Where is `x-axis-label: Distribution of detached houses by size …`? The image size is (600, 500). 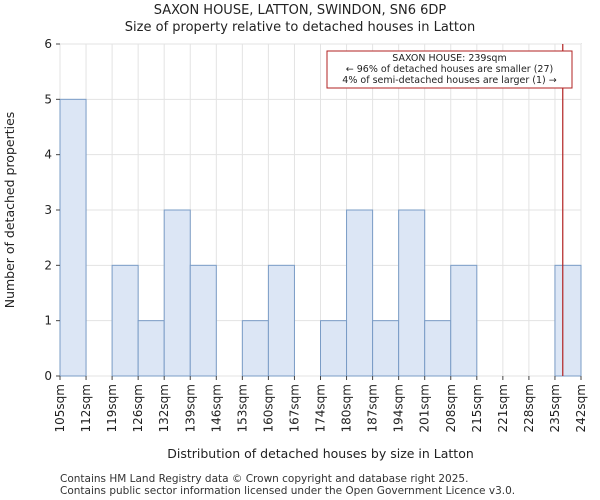
x-axis-label: Distribution of detached houses by size … is located at coordinates (320, 453).